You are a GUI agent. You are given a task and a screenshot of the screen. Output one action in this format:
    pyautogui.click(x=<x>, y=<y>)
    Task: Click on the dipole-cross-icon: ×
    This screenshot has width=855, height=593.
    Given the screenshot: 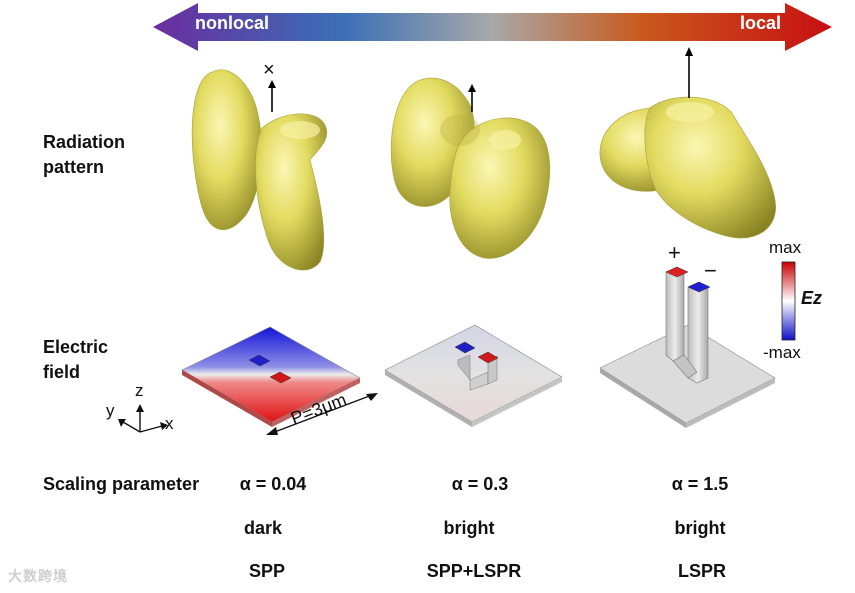 What is the action you would take?
    pyautogui.click(x=269, y=70)
    